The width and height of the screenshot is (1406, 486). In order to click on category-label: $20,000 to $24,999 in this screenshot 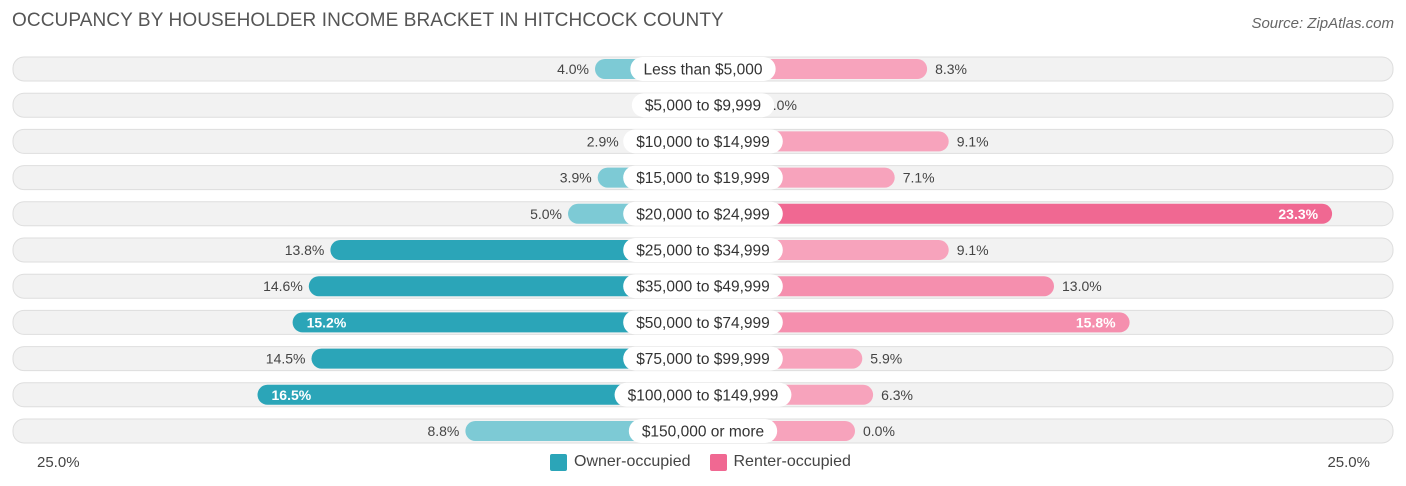, I will do `click(703, 214)`.